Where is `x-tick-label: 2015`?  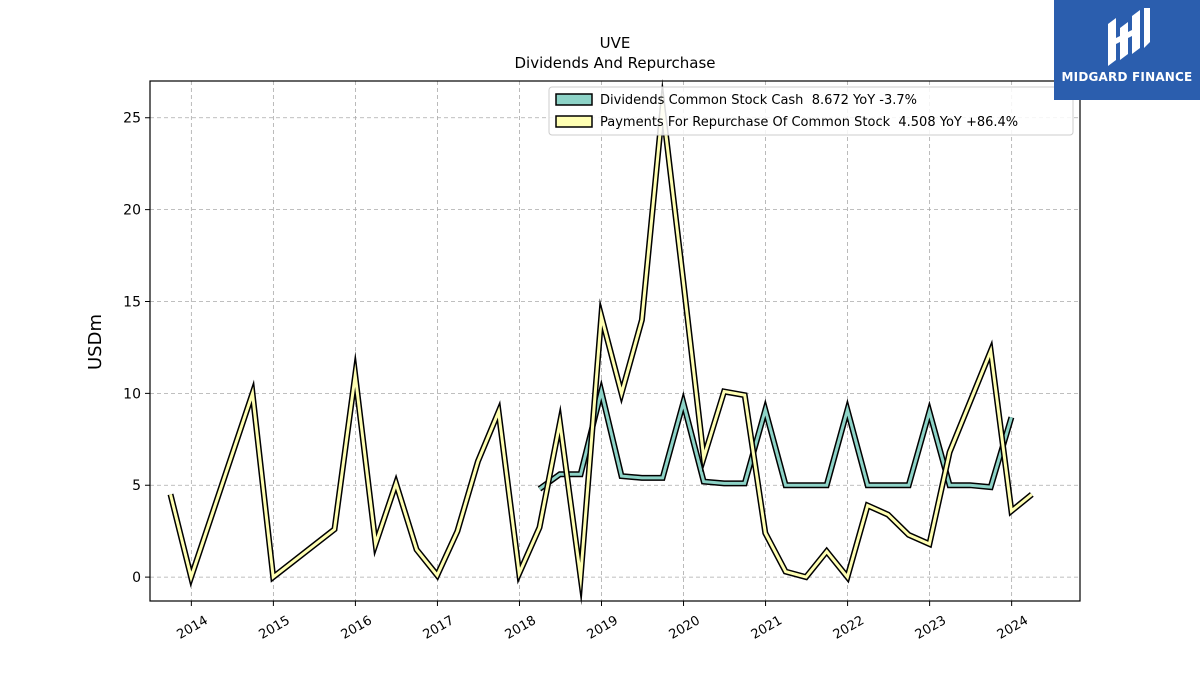 x-tick-label: 2015 is located at coordinates (275, 628).